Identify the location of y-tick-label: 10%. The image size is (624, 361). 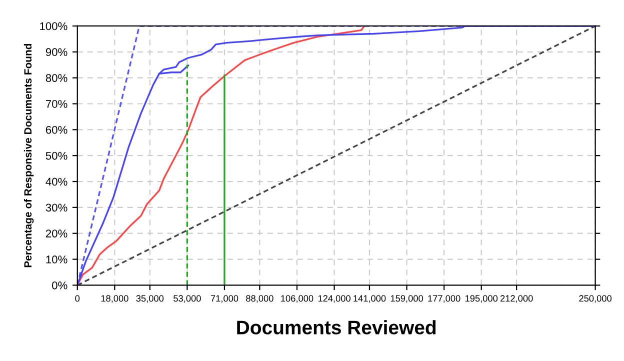
(57, 260).